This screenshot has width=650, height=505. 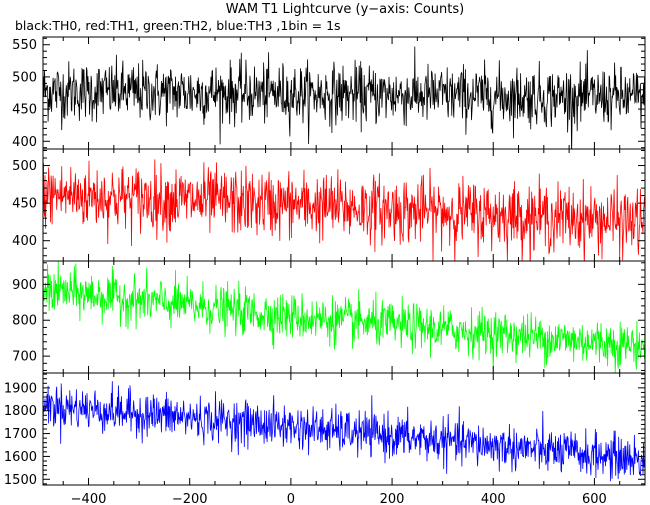 What do you see at coordinates (89, 498) in the screenshot?
I see `x-tick-label: −400` at bounding box center [89, 498].